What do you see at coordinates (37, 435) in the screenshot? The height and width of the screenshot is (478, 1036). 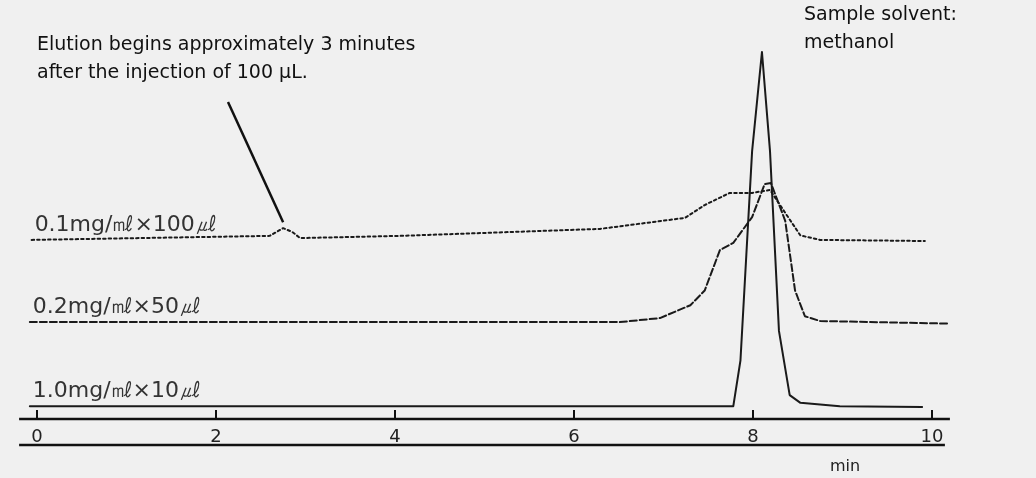 I see `x-tick-label: 0` at bounding box center [37, 435].